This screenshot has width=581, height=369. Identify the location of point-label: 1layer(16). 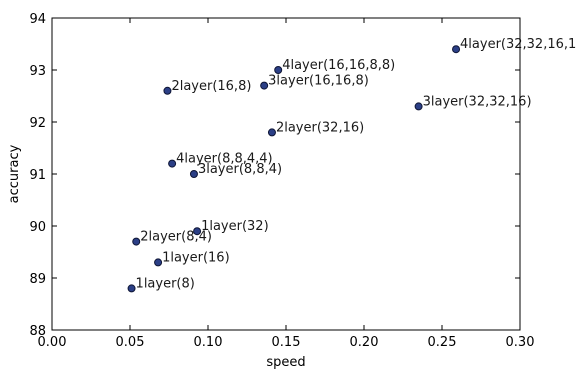
(196, 257).